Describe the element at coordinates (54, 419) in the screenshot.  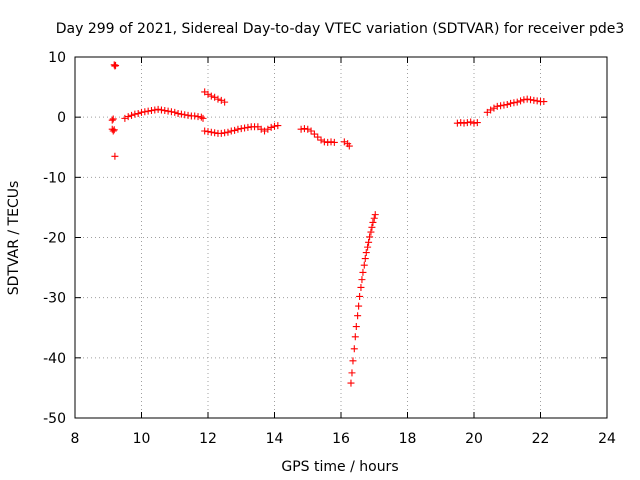
I see `y-tick-label: -50` at that location.